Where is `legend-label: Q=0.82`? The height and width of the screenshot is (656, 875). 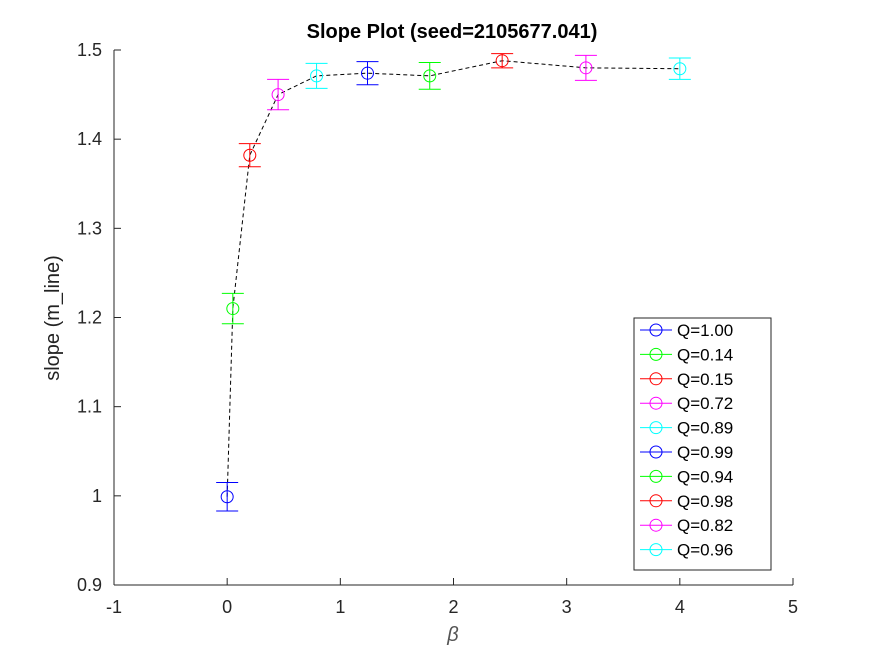 legend-label: Q=0.82 is located at coordinates (705, 525).